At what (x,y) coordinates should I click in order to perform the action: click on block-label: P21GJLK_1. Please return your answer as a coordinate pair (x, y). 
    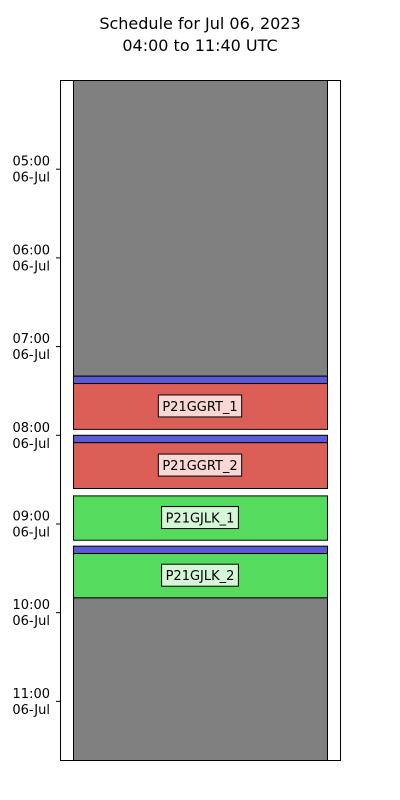
    Looking at the image, I should click on (200, 519).